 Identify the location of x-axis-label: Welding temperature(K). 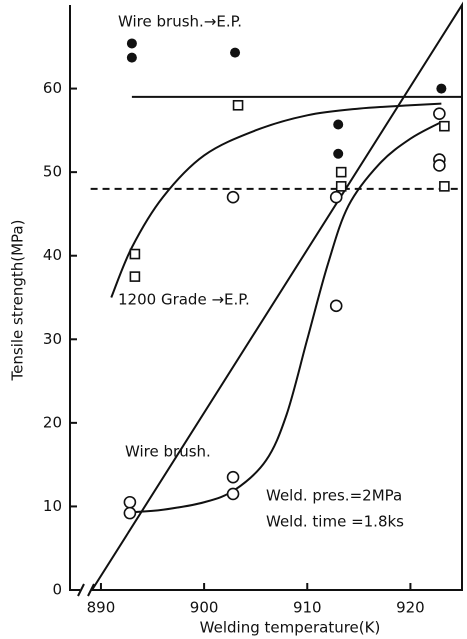
(290, 628).